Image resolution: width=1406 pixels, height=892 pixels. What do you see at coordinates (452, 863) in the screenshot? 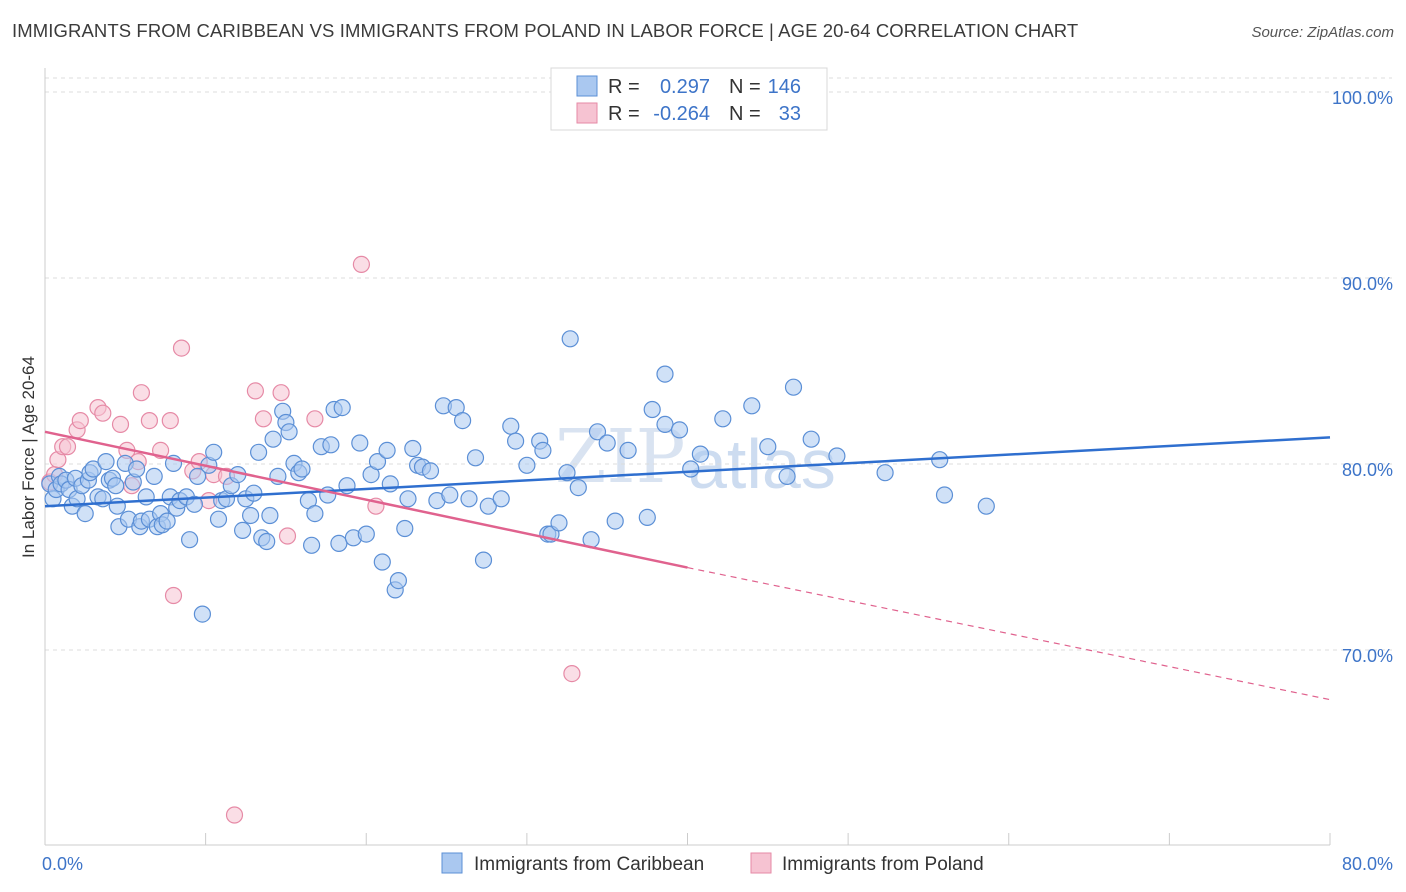
I see `bottom-legend-swatch-caribbean` at bounding box center [452, 863].